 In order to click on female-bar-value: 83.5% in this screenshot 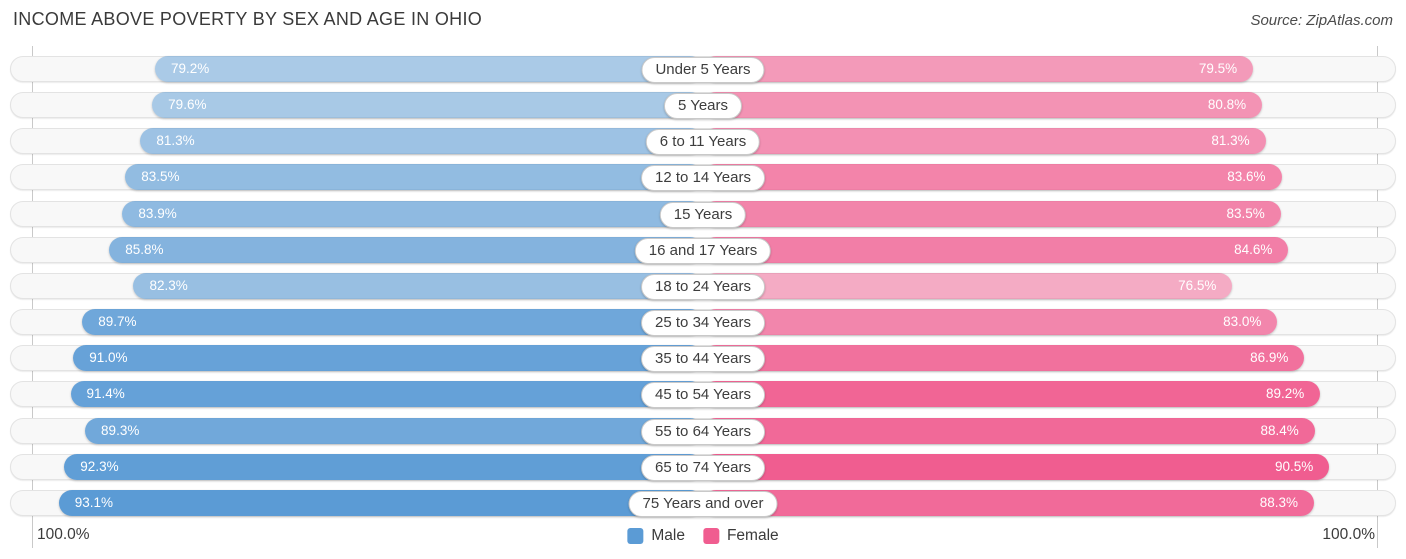, I will do `click(1245, 213)`.